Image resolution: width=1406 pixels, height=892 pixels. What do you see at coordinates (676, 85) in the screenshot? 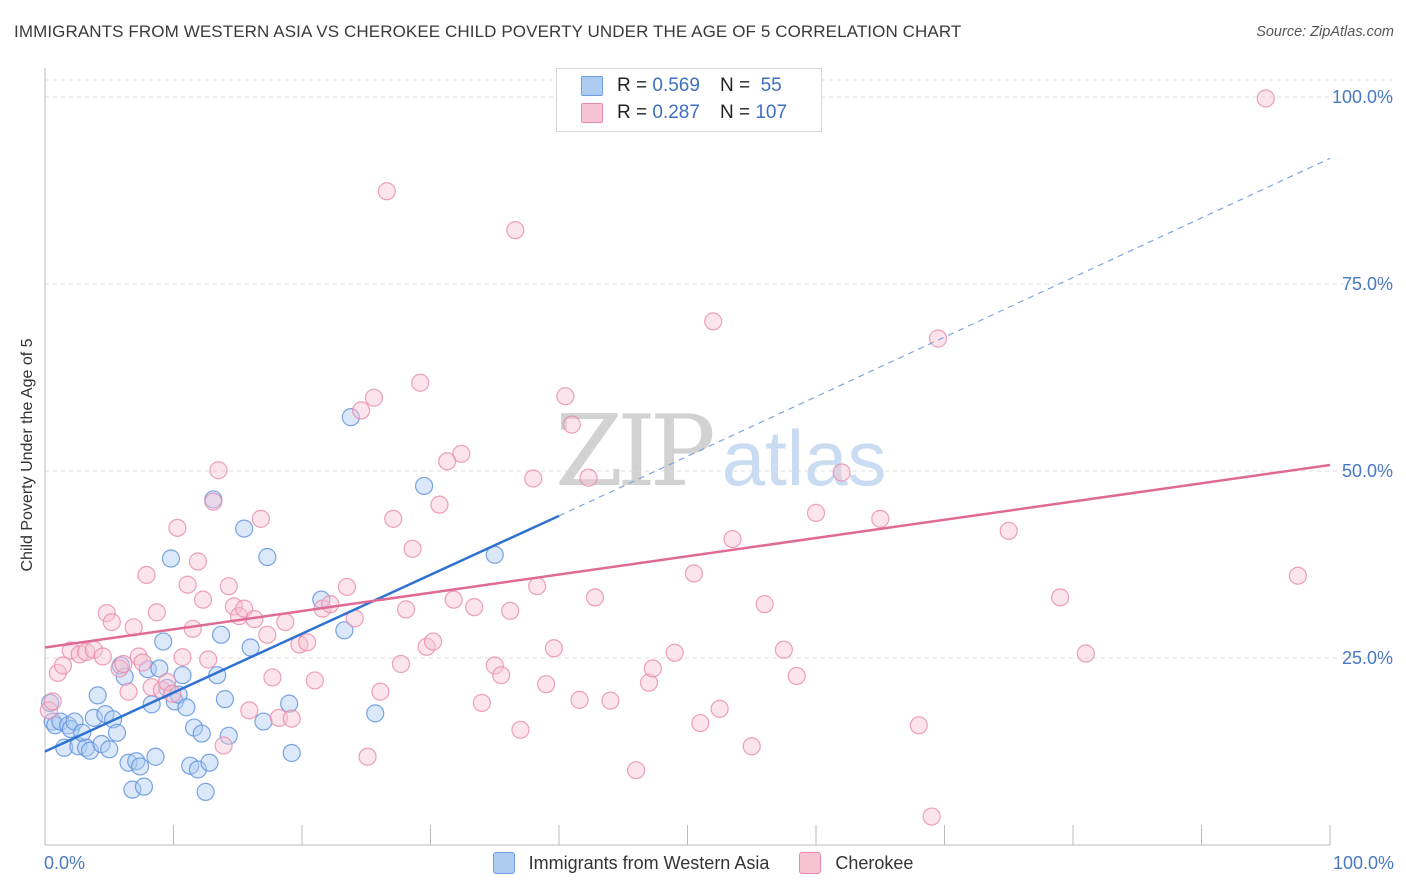
I see `legend-r-value: 0.569` at bounding box center [676, 85].